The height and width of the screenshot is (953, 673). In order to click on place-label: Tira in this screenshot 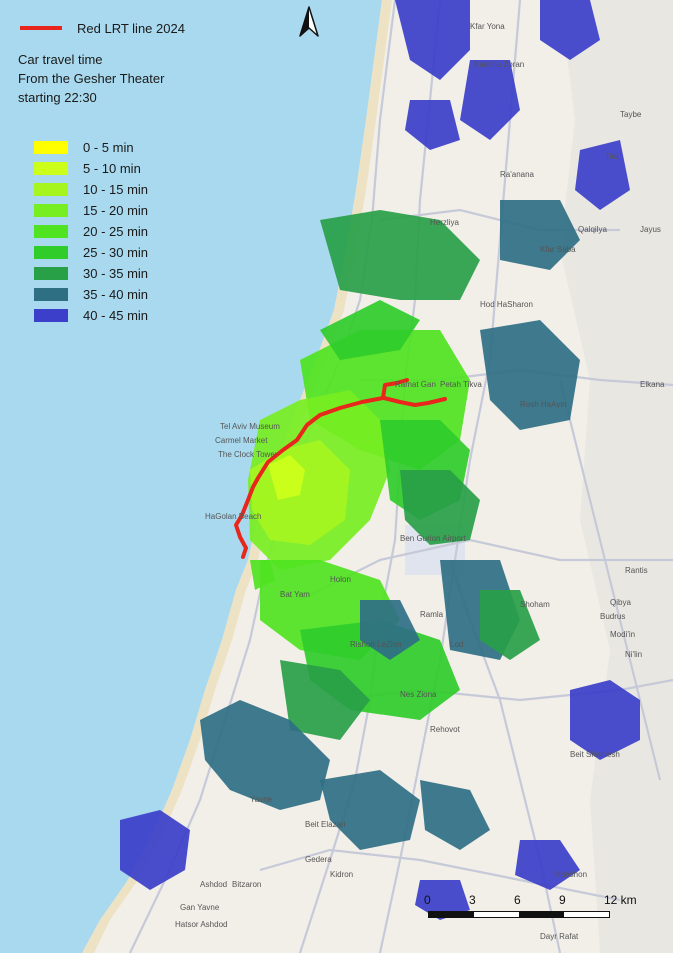, I will do `click(612, 156)`.